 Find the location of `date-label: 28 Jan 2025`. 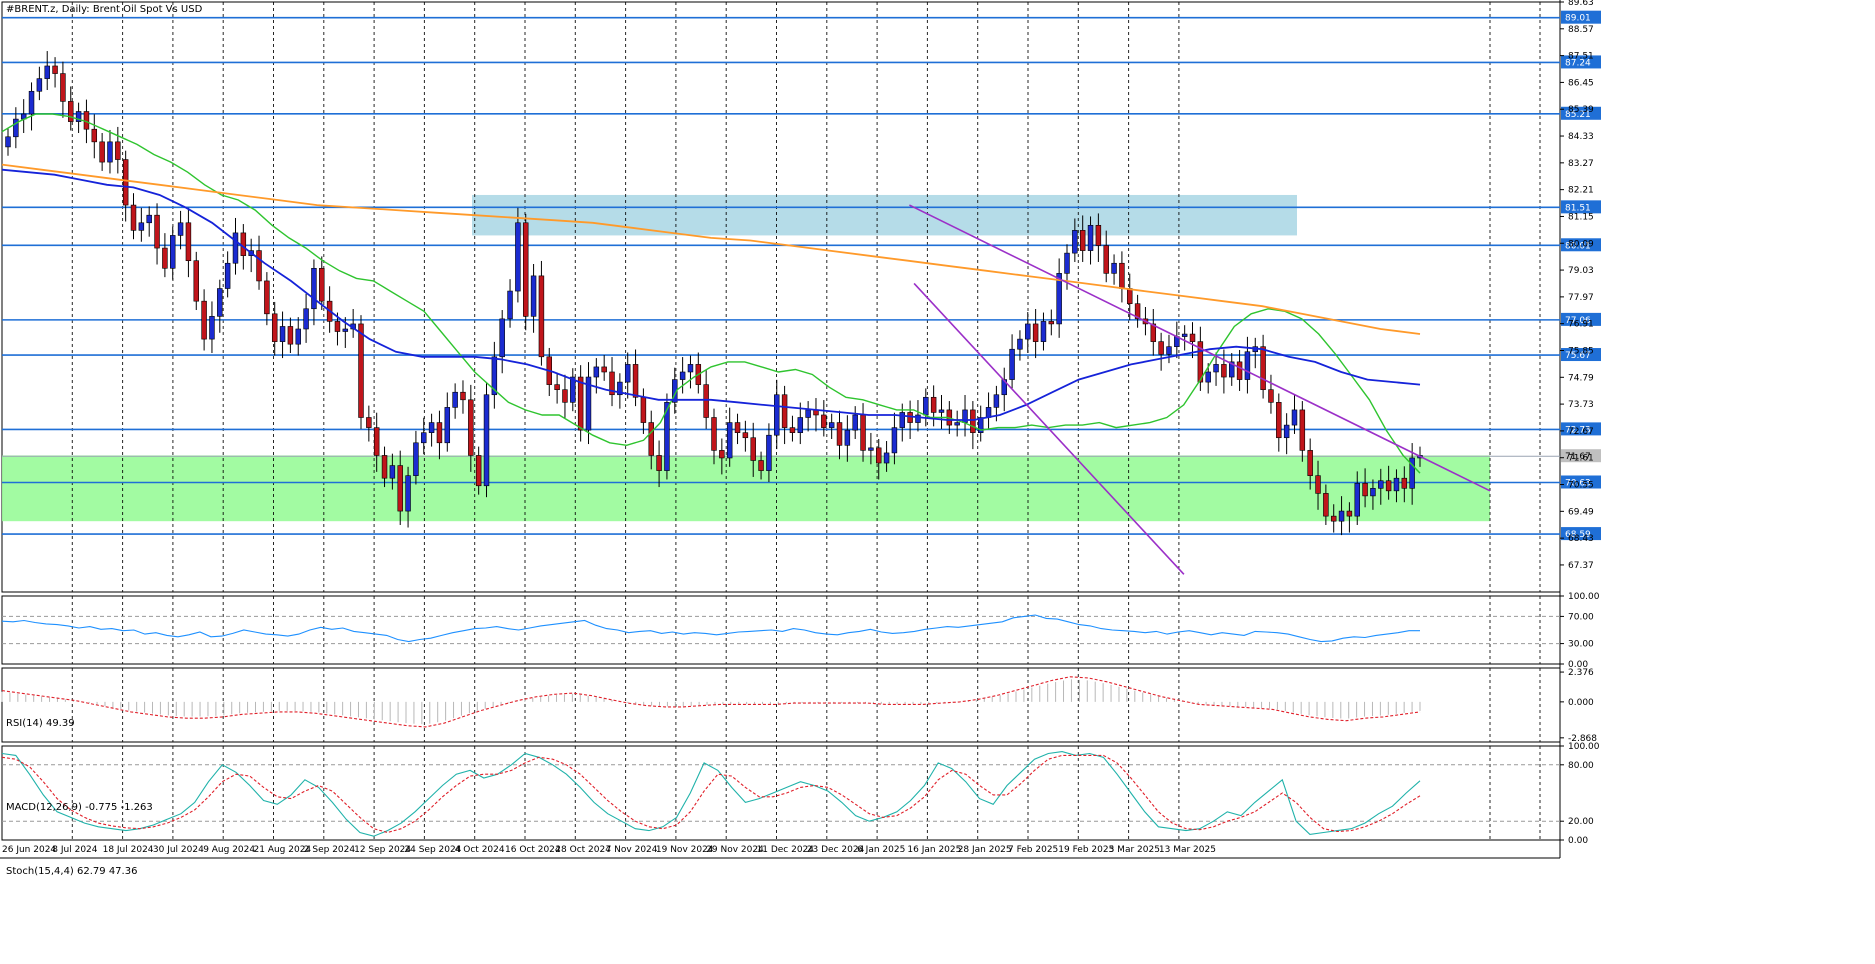

date-label: 28 Jan 2025 is located at coordinates (985, 850).